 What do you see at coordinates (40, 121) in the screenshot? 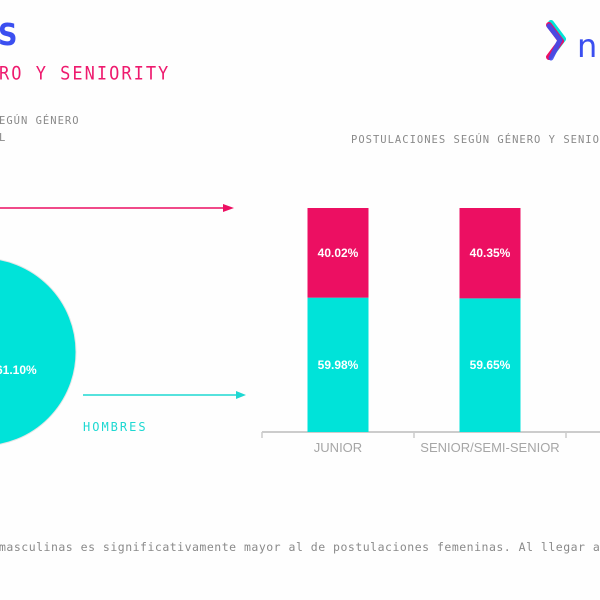
I see `pie-title-line1: EGÚN GÉNERO` at bounding box center [40, 121].